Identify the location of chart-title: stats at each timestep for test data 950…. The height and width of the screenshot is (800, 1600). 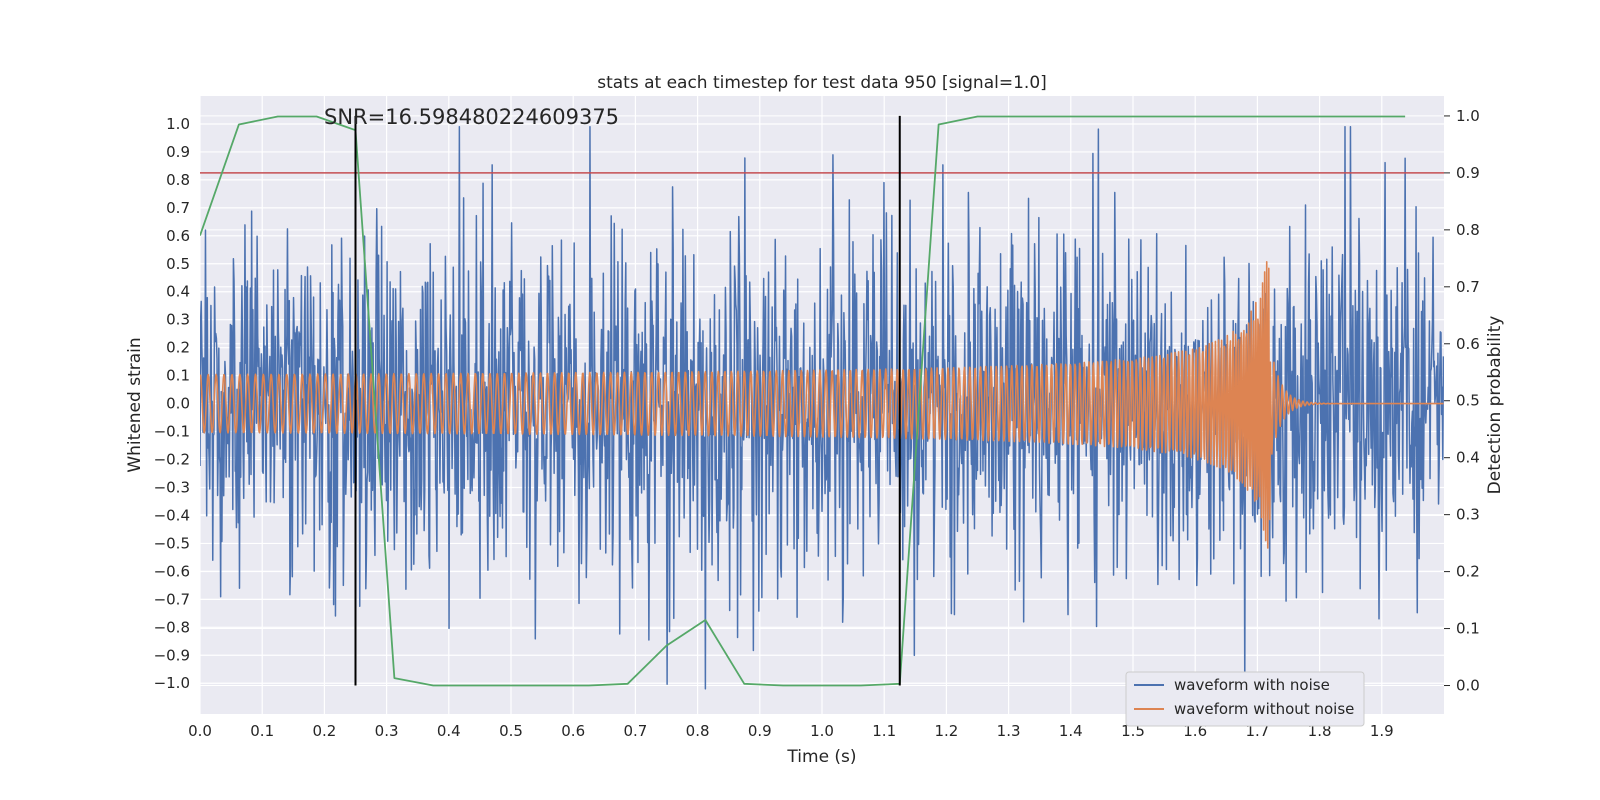
(822, 83).